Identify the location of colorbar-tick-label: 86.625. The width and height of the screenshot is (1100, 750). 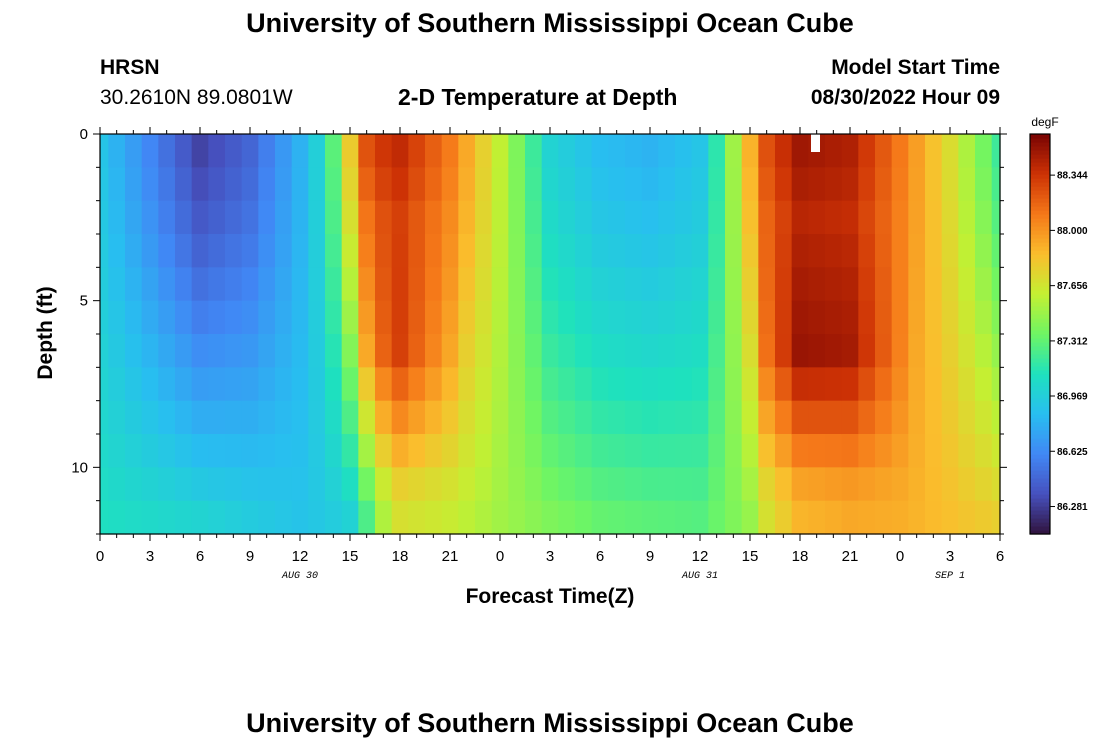
(1072, 452).